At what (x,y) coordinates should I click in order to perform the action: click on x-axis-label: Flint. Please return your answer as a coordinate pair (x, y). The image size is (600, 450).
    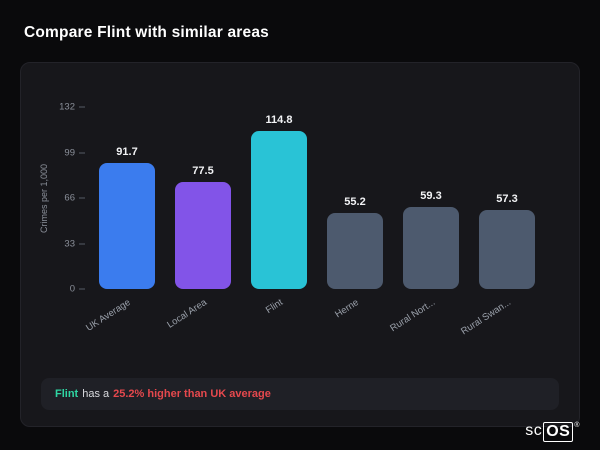
    Looking at the image, I should click on (274, 307).